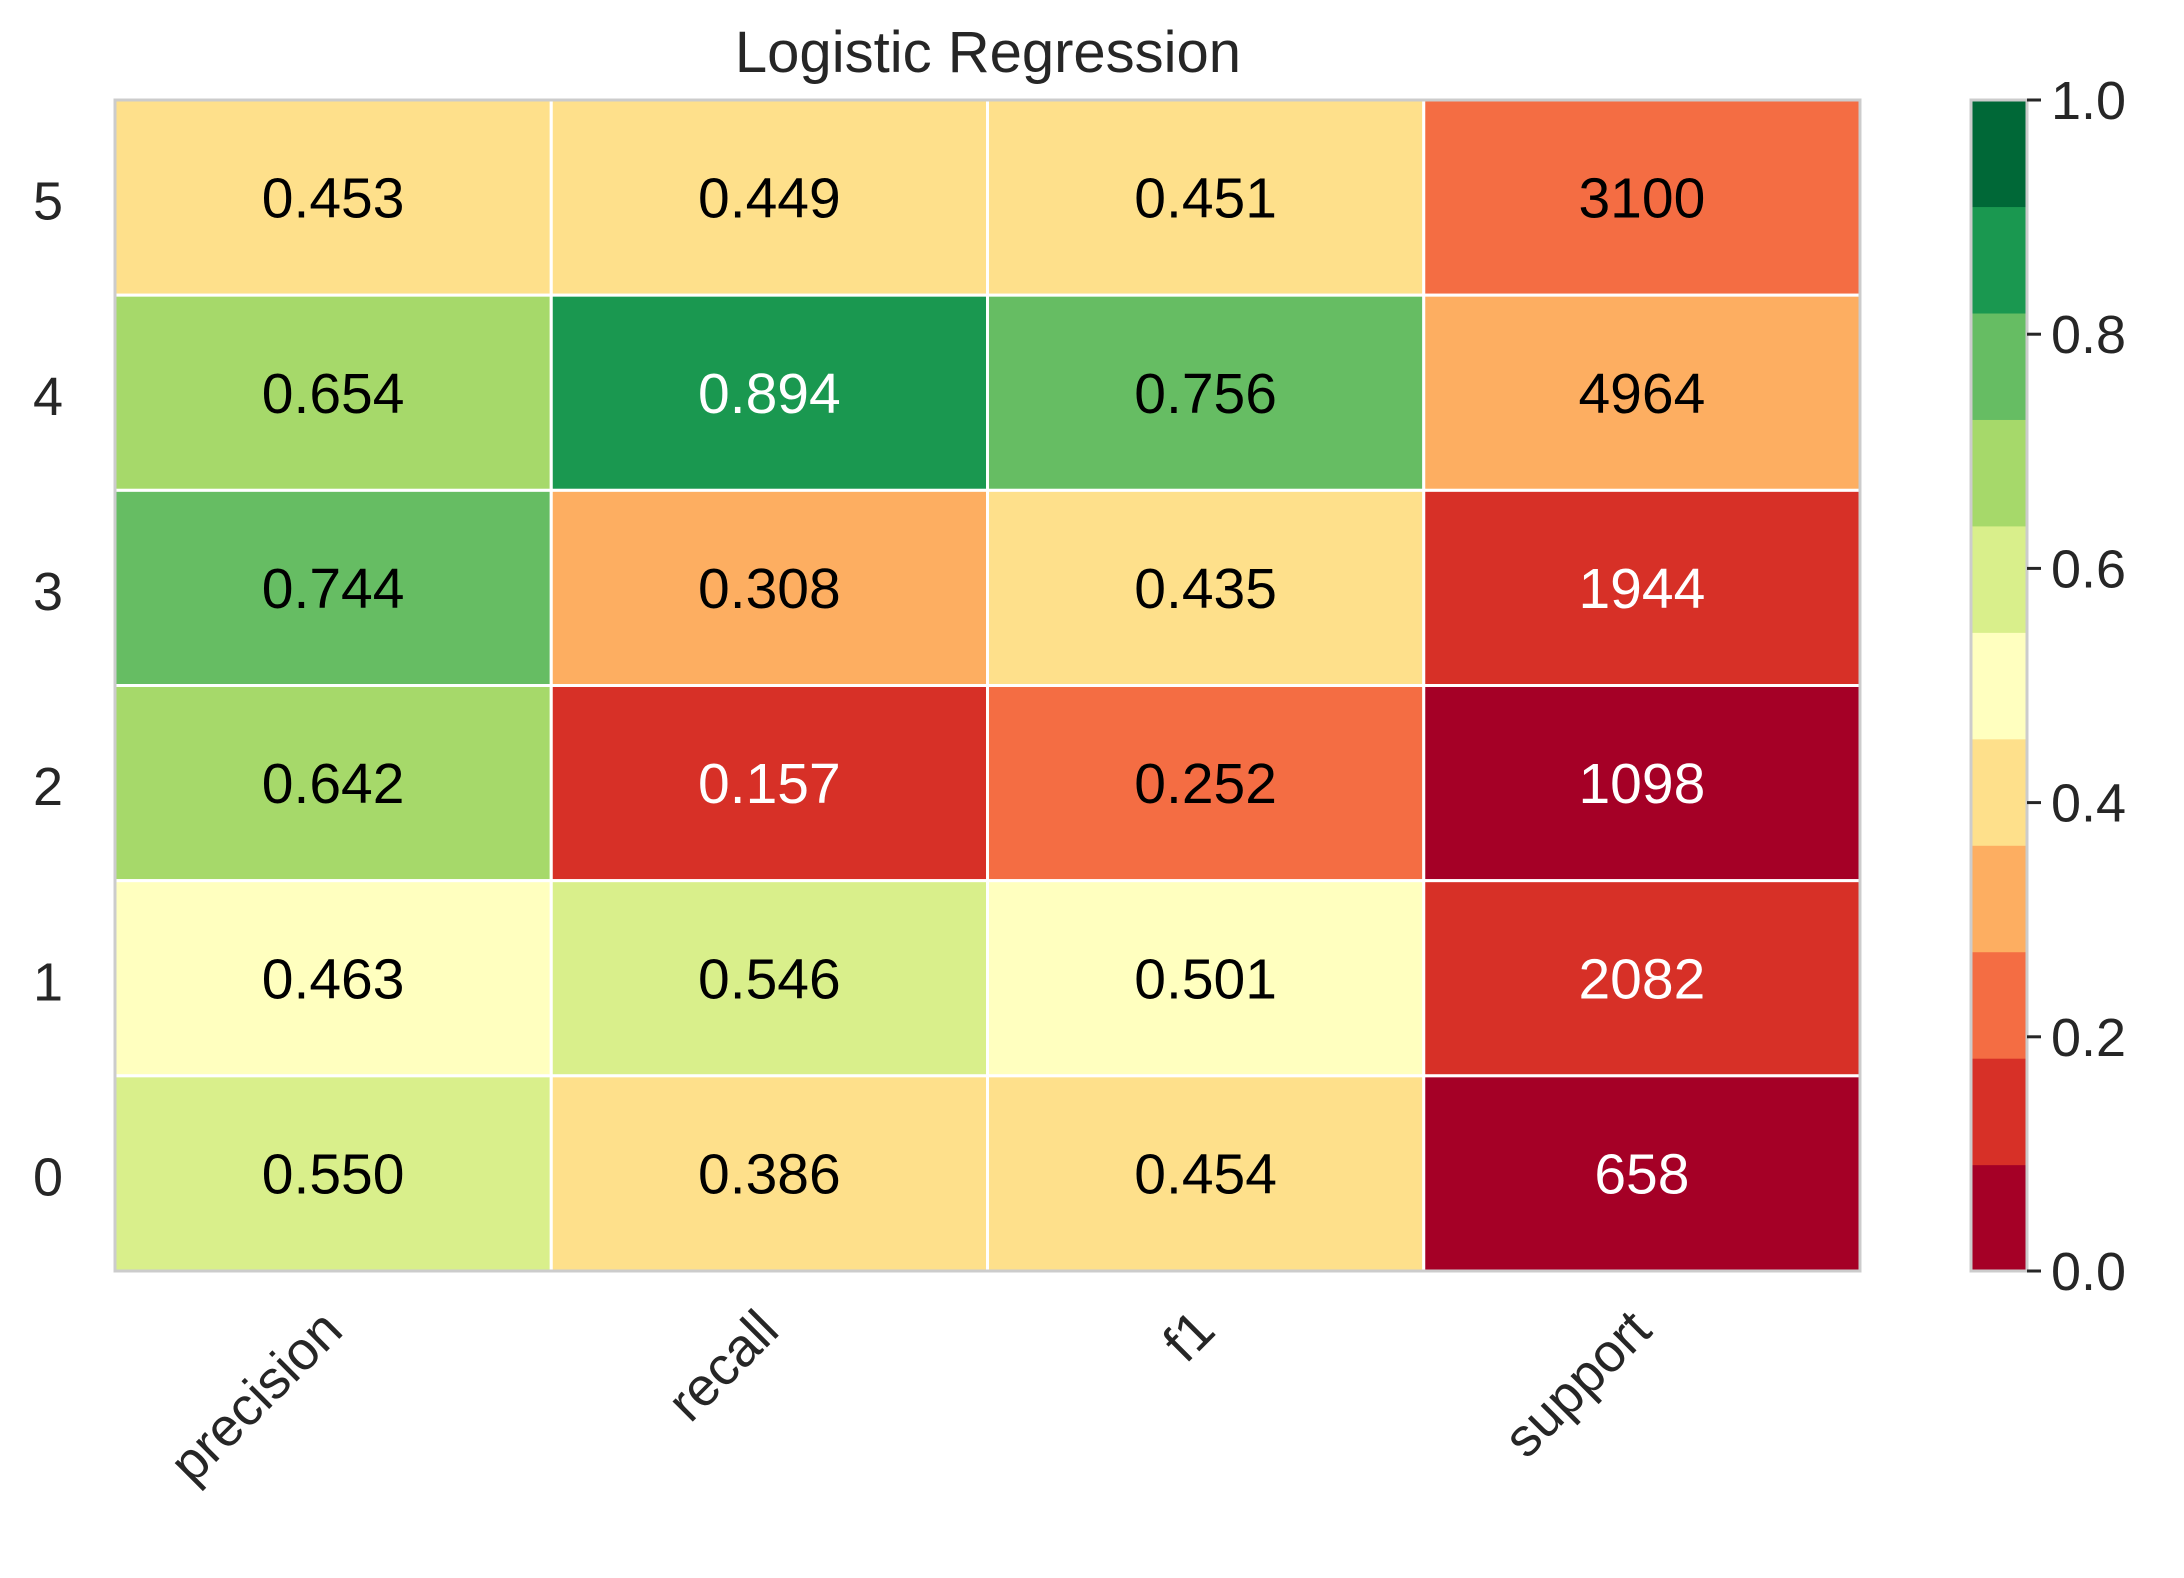 The height and width of the screenshot is (1578, 2184). I want to click on x-tick-label: support, so click(1578, 1384).